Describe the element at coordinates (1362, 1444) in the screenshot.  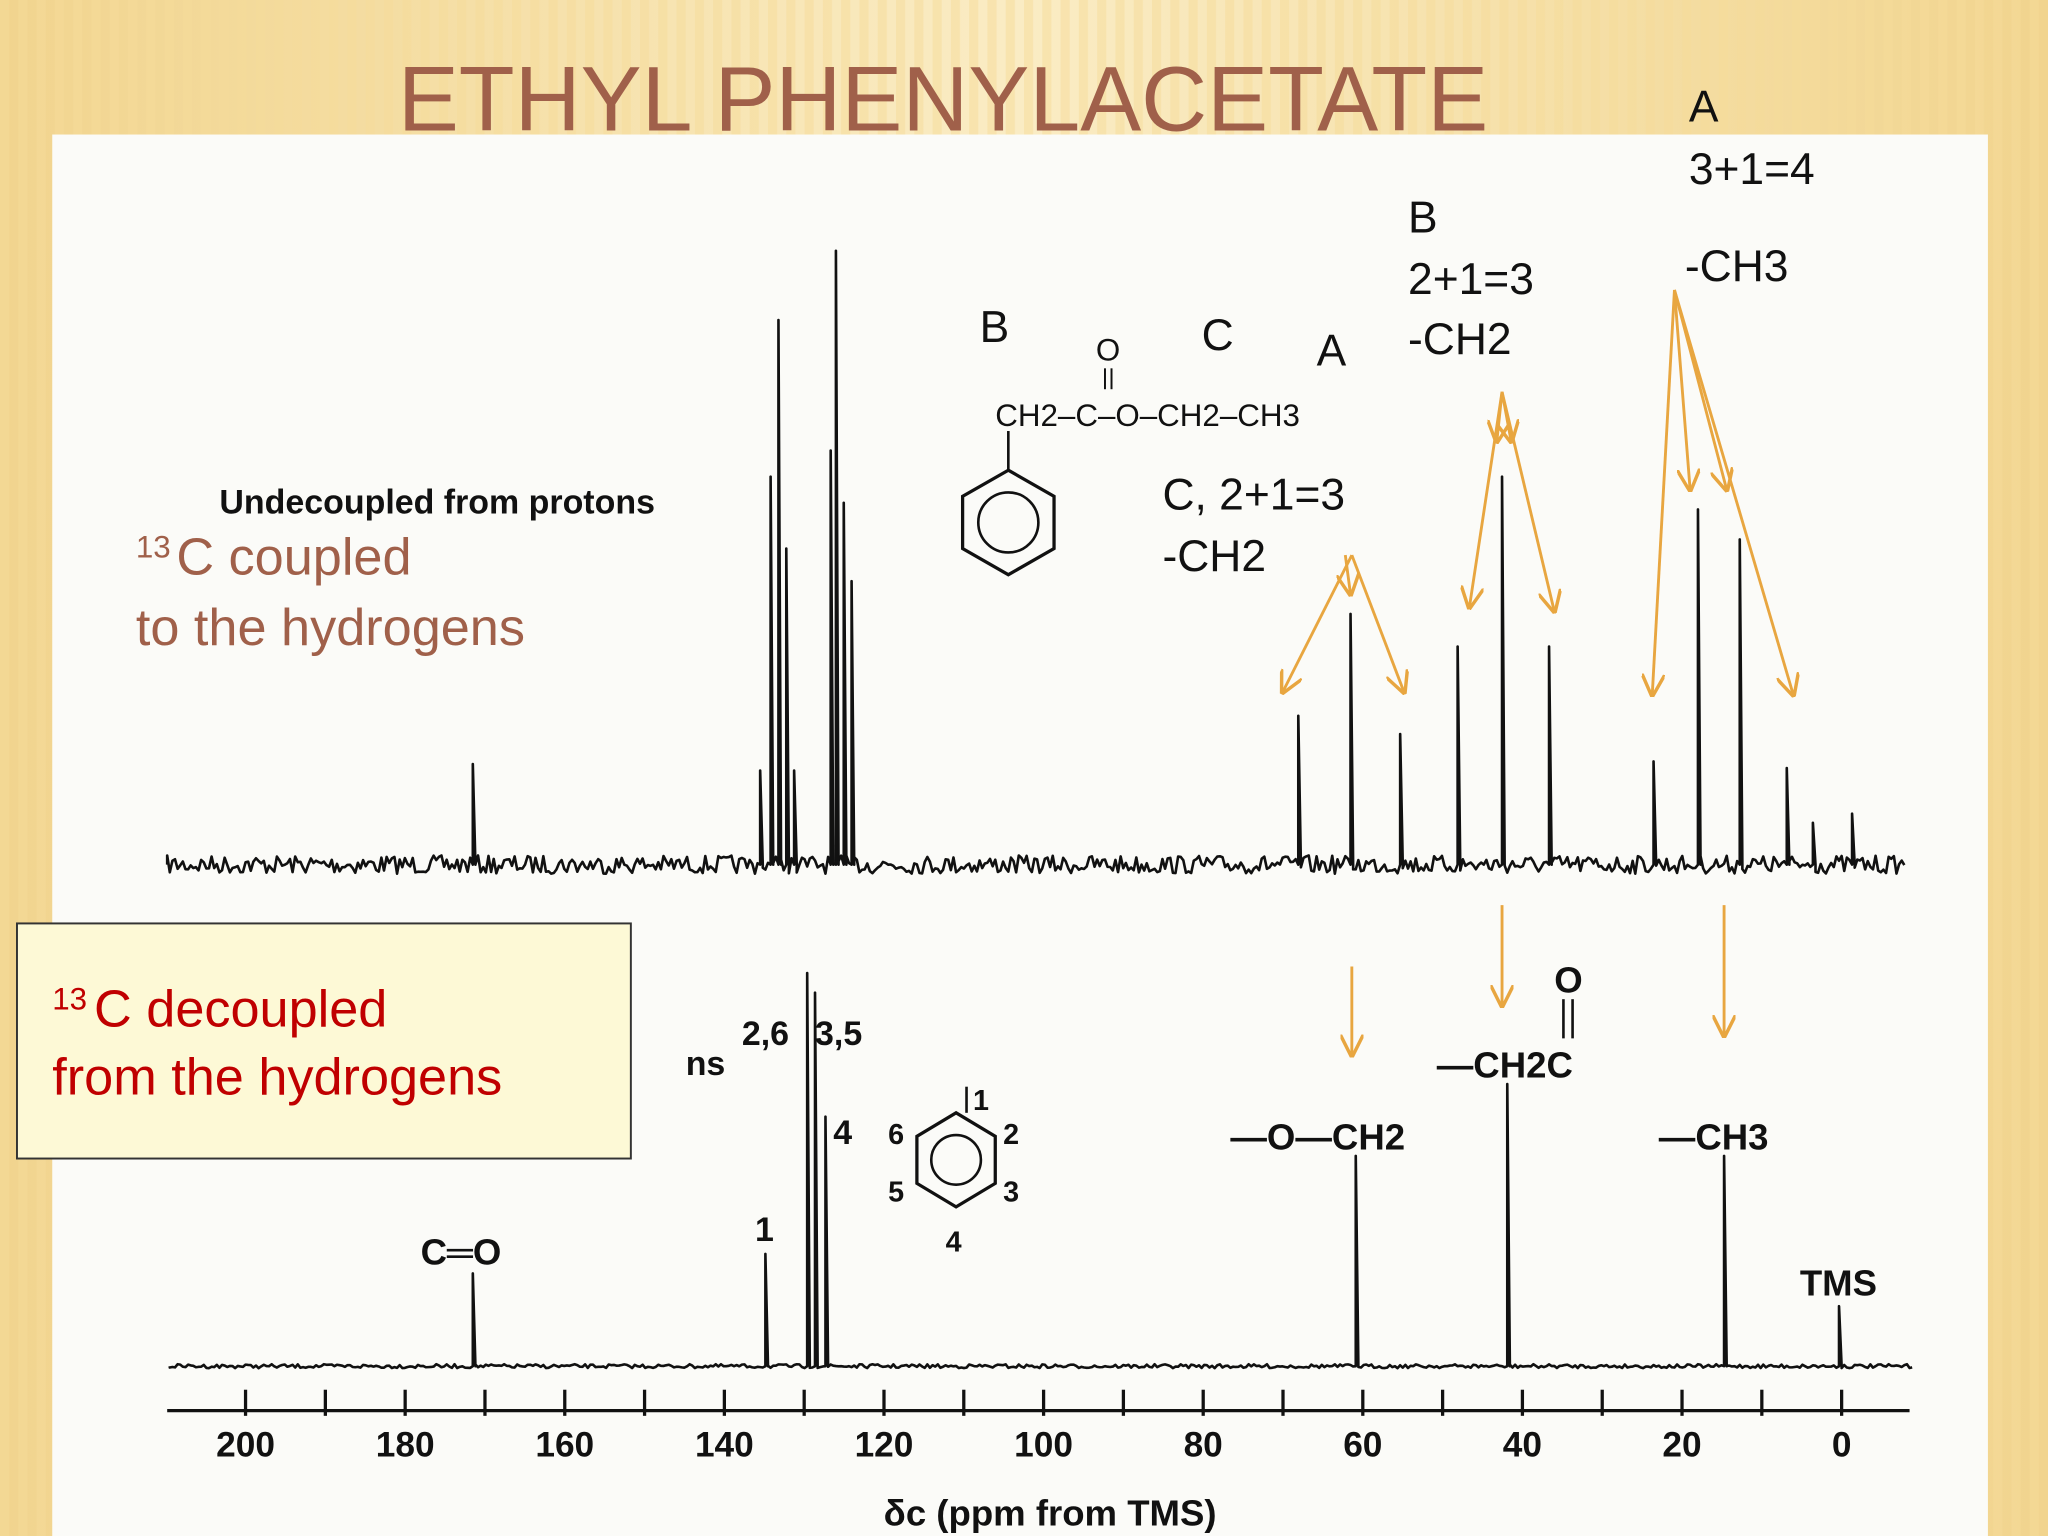
I see `tick-label: 60` at that location.